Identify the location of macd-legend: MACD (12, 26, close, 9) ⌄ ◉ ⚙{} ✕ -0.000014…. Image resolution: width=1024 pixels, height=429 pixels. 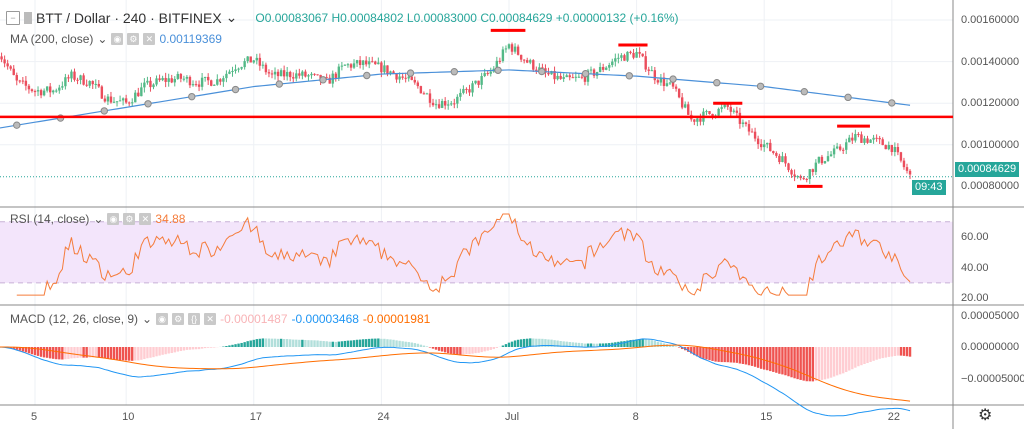
(220, 319).